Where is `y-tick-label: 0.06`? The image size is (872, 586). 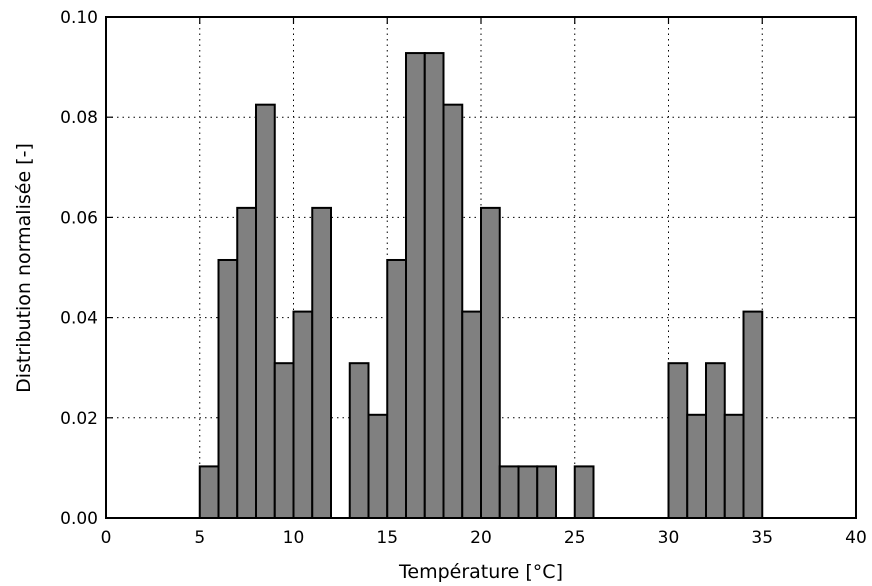
y-tick-label: 0.06 is located at coordinates (79, 218).